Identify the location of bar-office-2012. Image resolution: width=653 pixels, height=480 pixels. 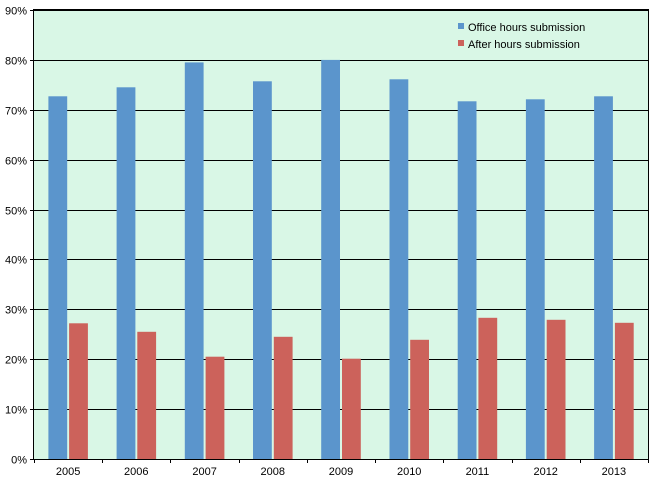
(535, 279).